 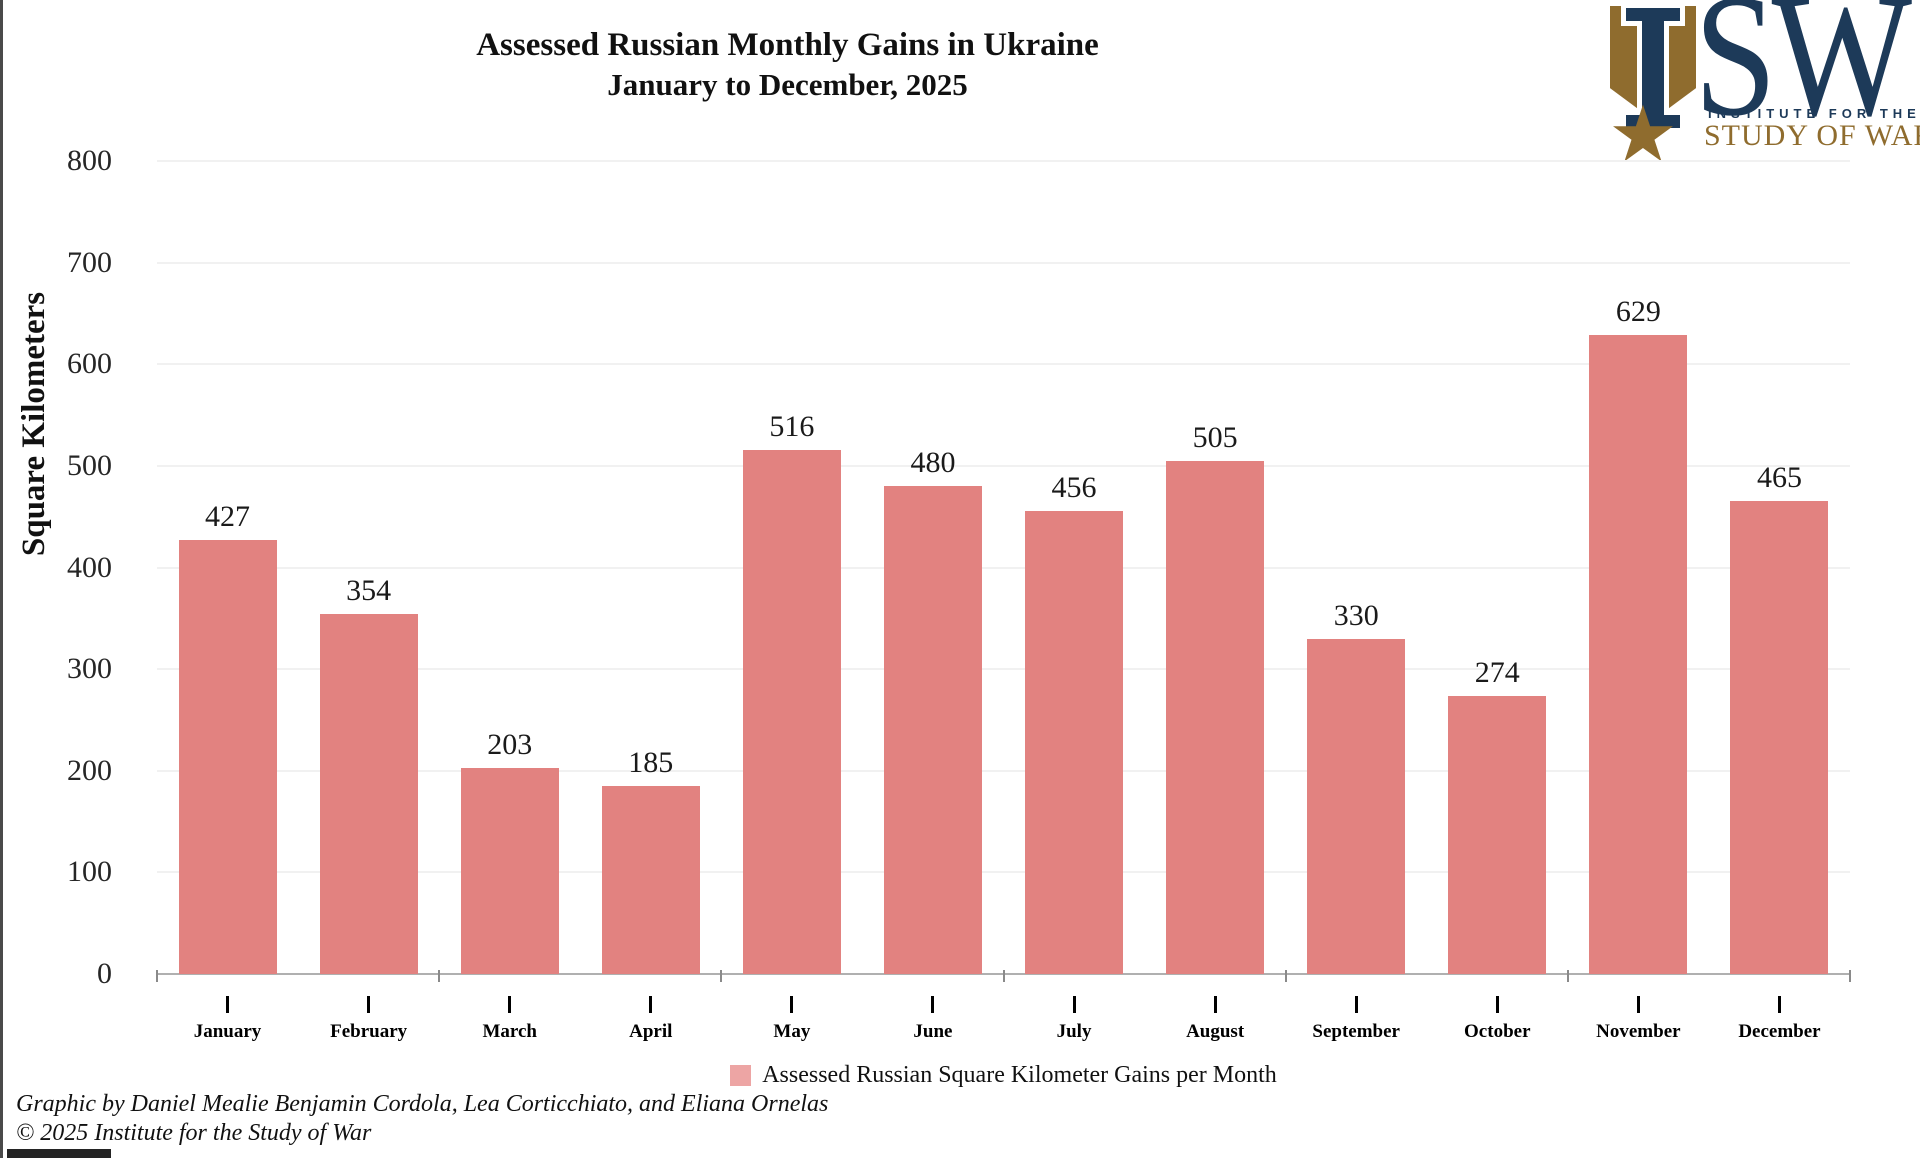 I want to click on y-axis-tick-label: 300, so click(x=89, y=669).